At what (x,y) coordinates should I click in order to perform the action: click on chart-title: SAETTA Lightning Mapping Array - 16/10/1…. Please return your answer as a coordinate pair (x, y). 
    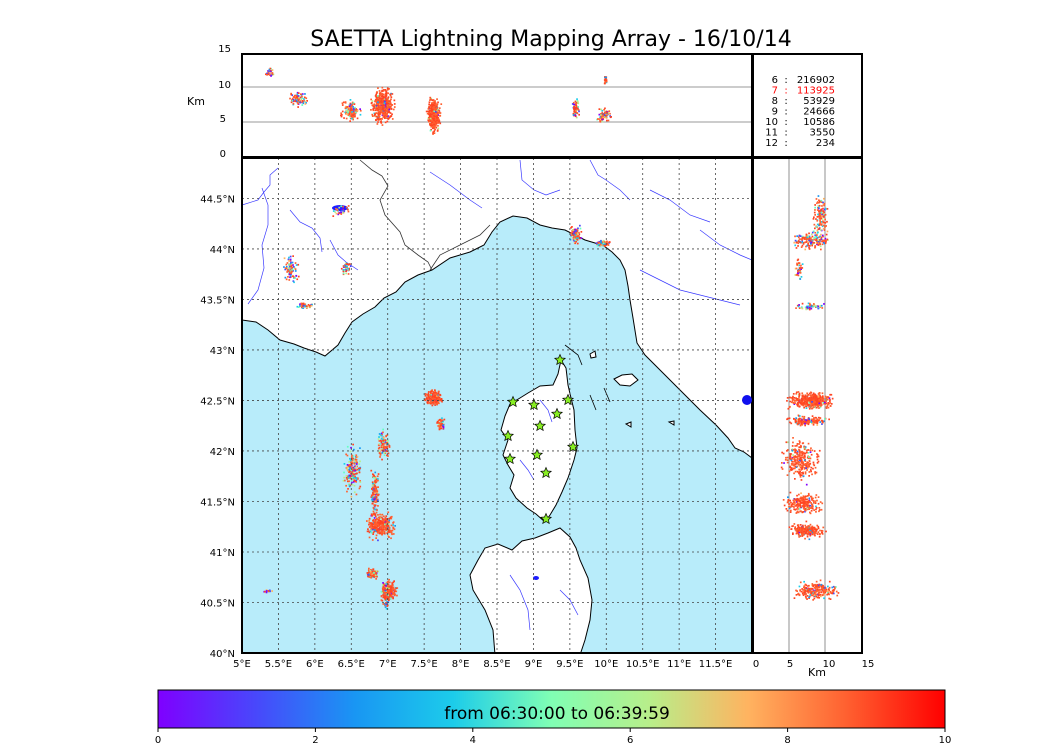
    Looking at the image, I should click on (550, 39).